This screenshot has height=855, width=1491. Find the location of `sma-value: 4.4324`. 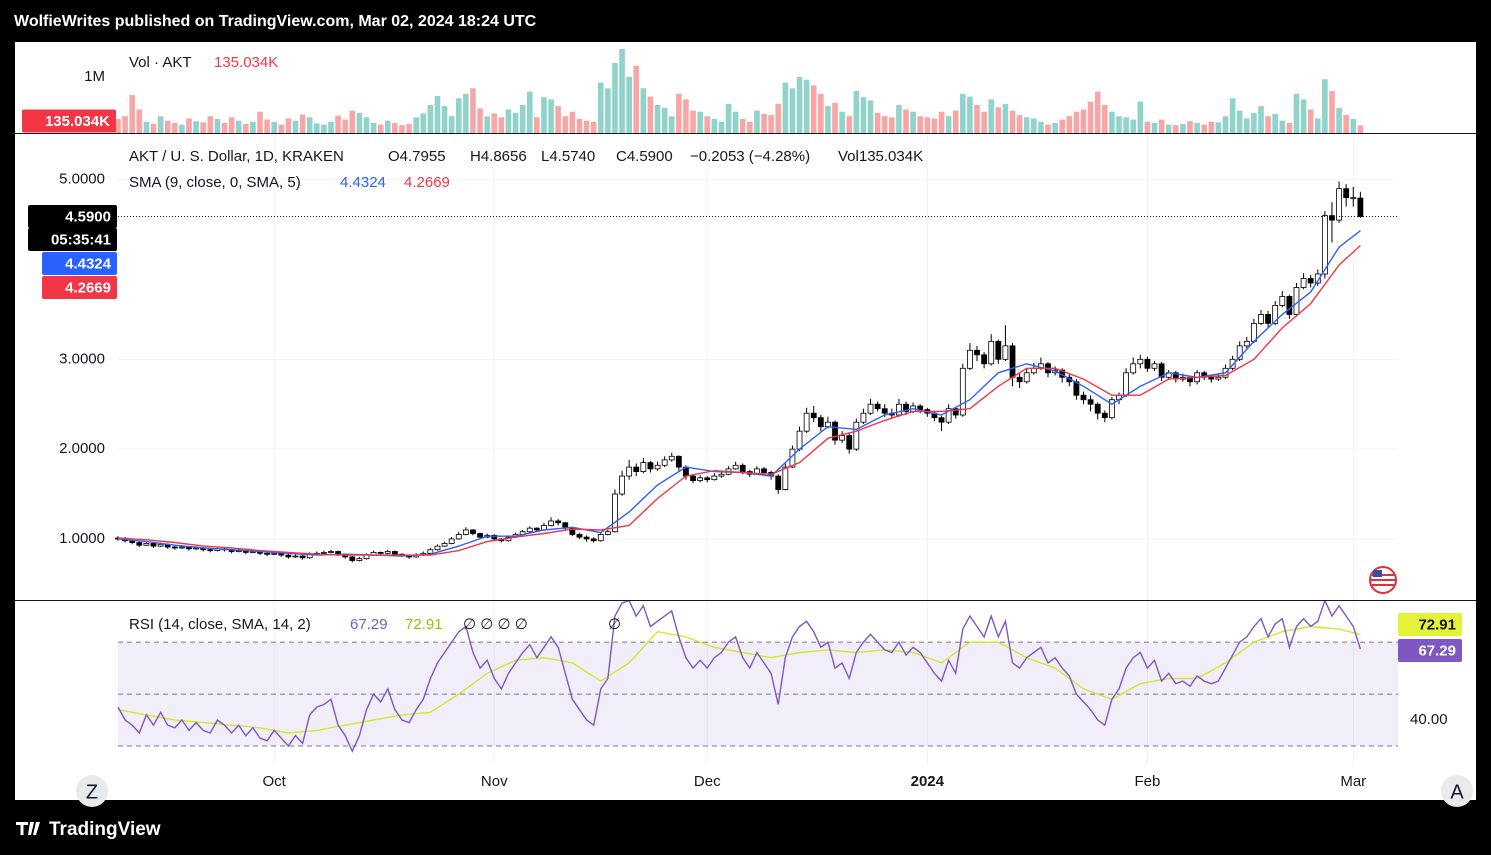

sma-value: 4.4324 is located at coordinates (363, 182).